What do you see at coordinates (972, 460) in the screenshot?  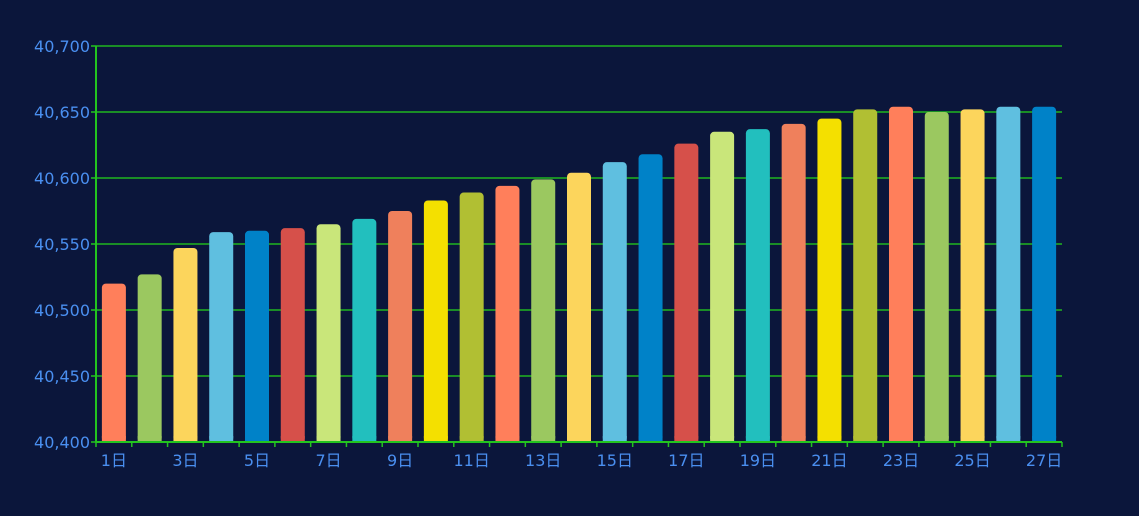 I see `x-tick-label: 25日` at bounding box center [972, 460].